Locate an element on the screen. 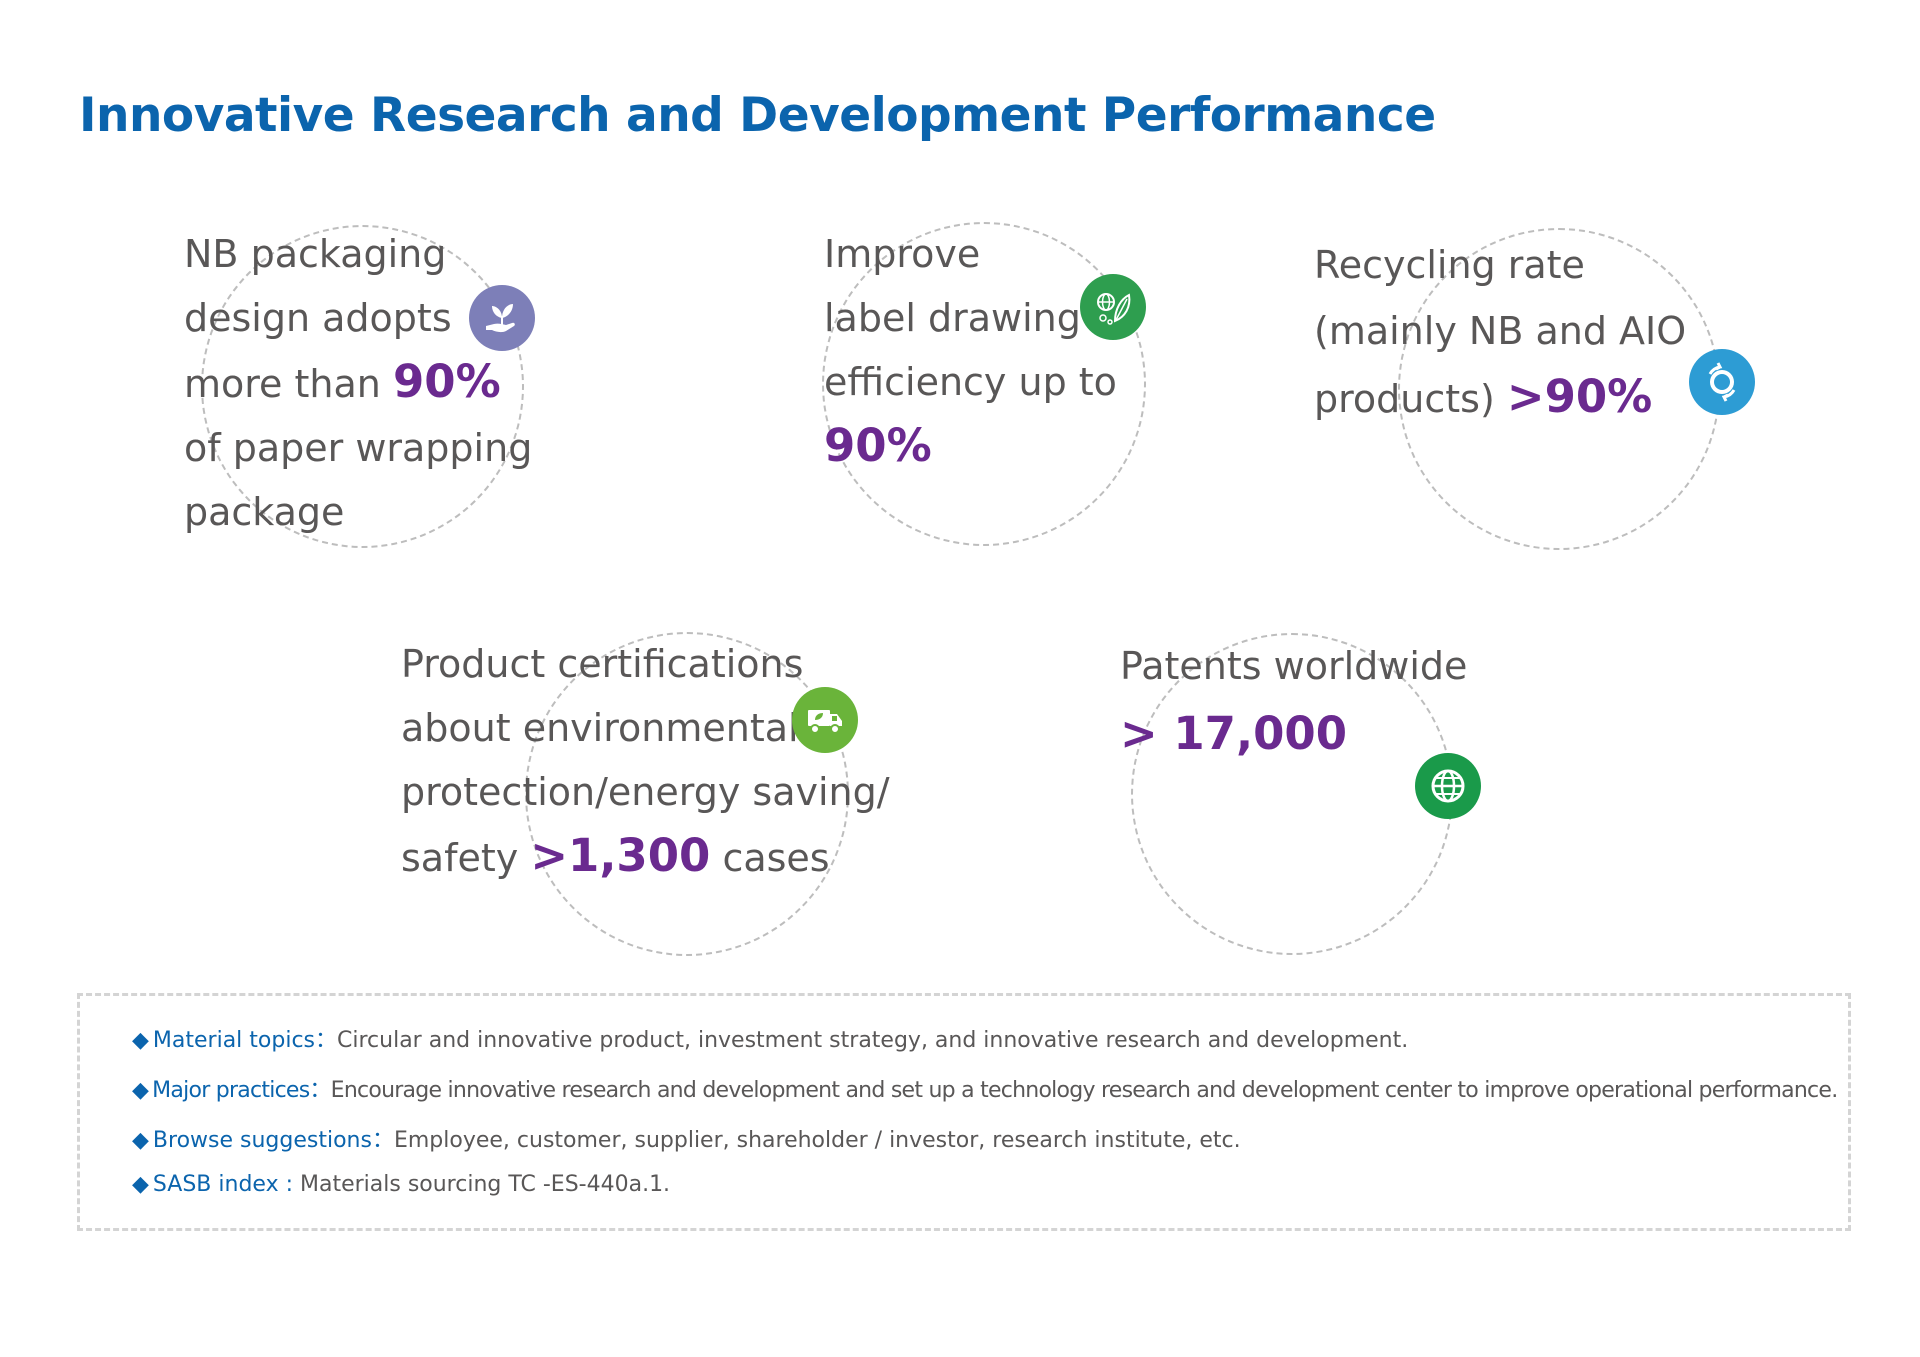  stat-line: Improve is located at coordinates (902, 254).